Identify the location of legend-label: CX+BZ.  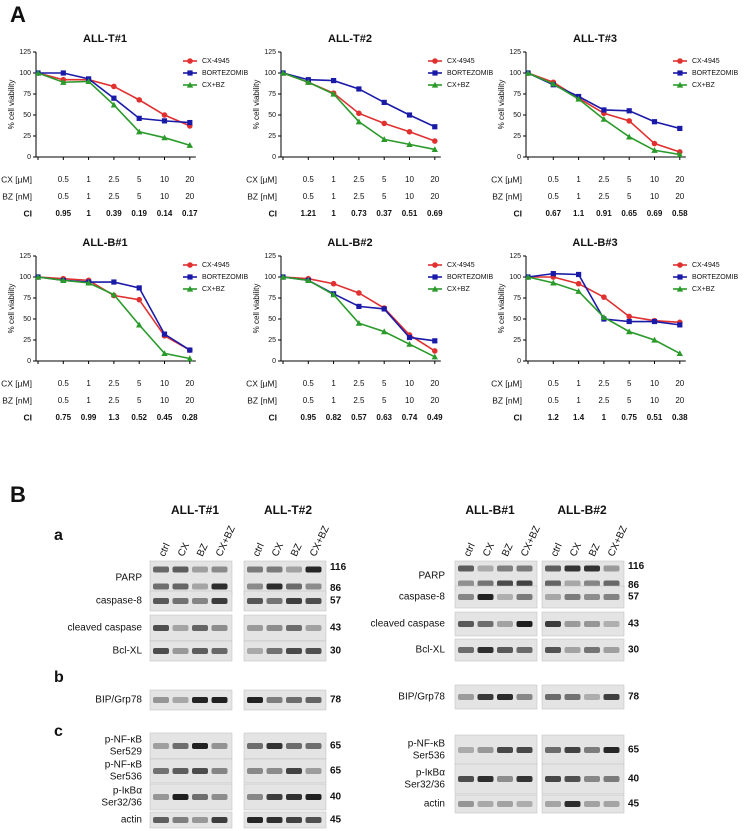
(458, 289).